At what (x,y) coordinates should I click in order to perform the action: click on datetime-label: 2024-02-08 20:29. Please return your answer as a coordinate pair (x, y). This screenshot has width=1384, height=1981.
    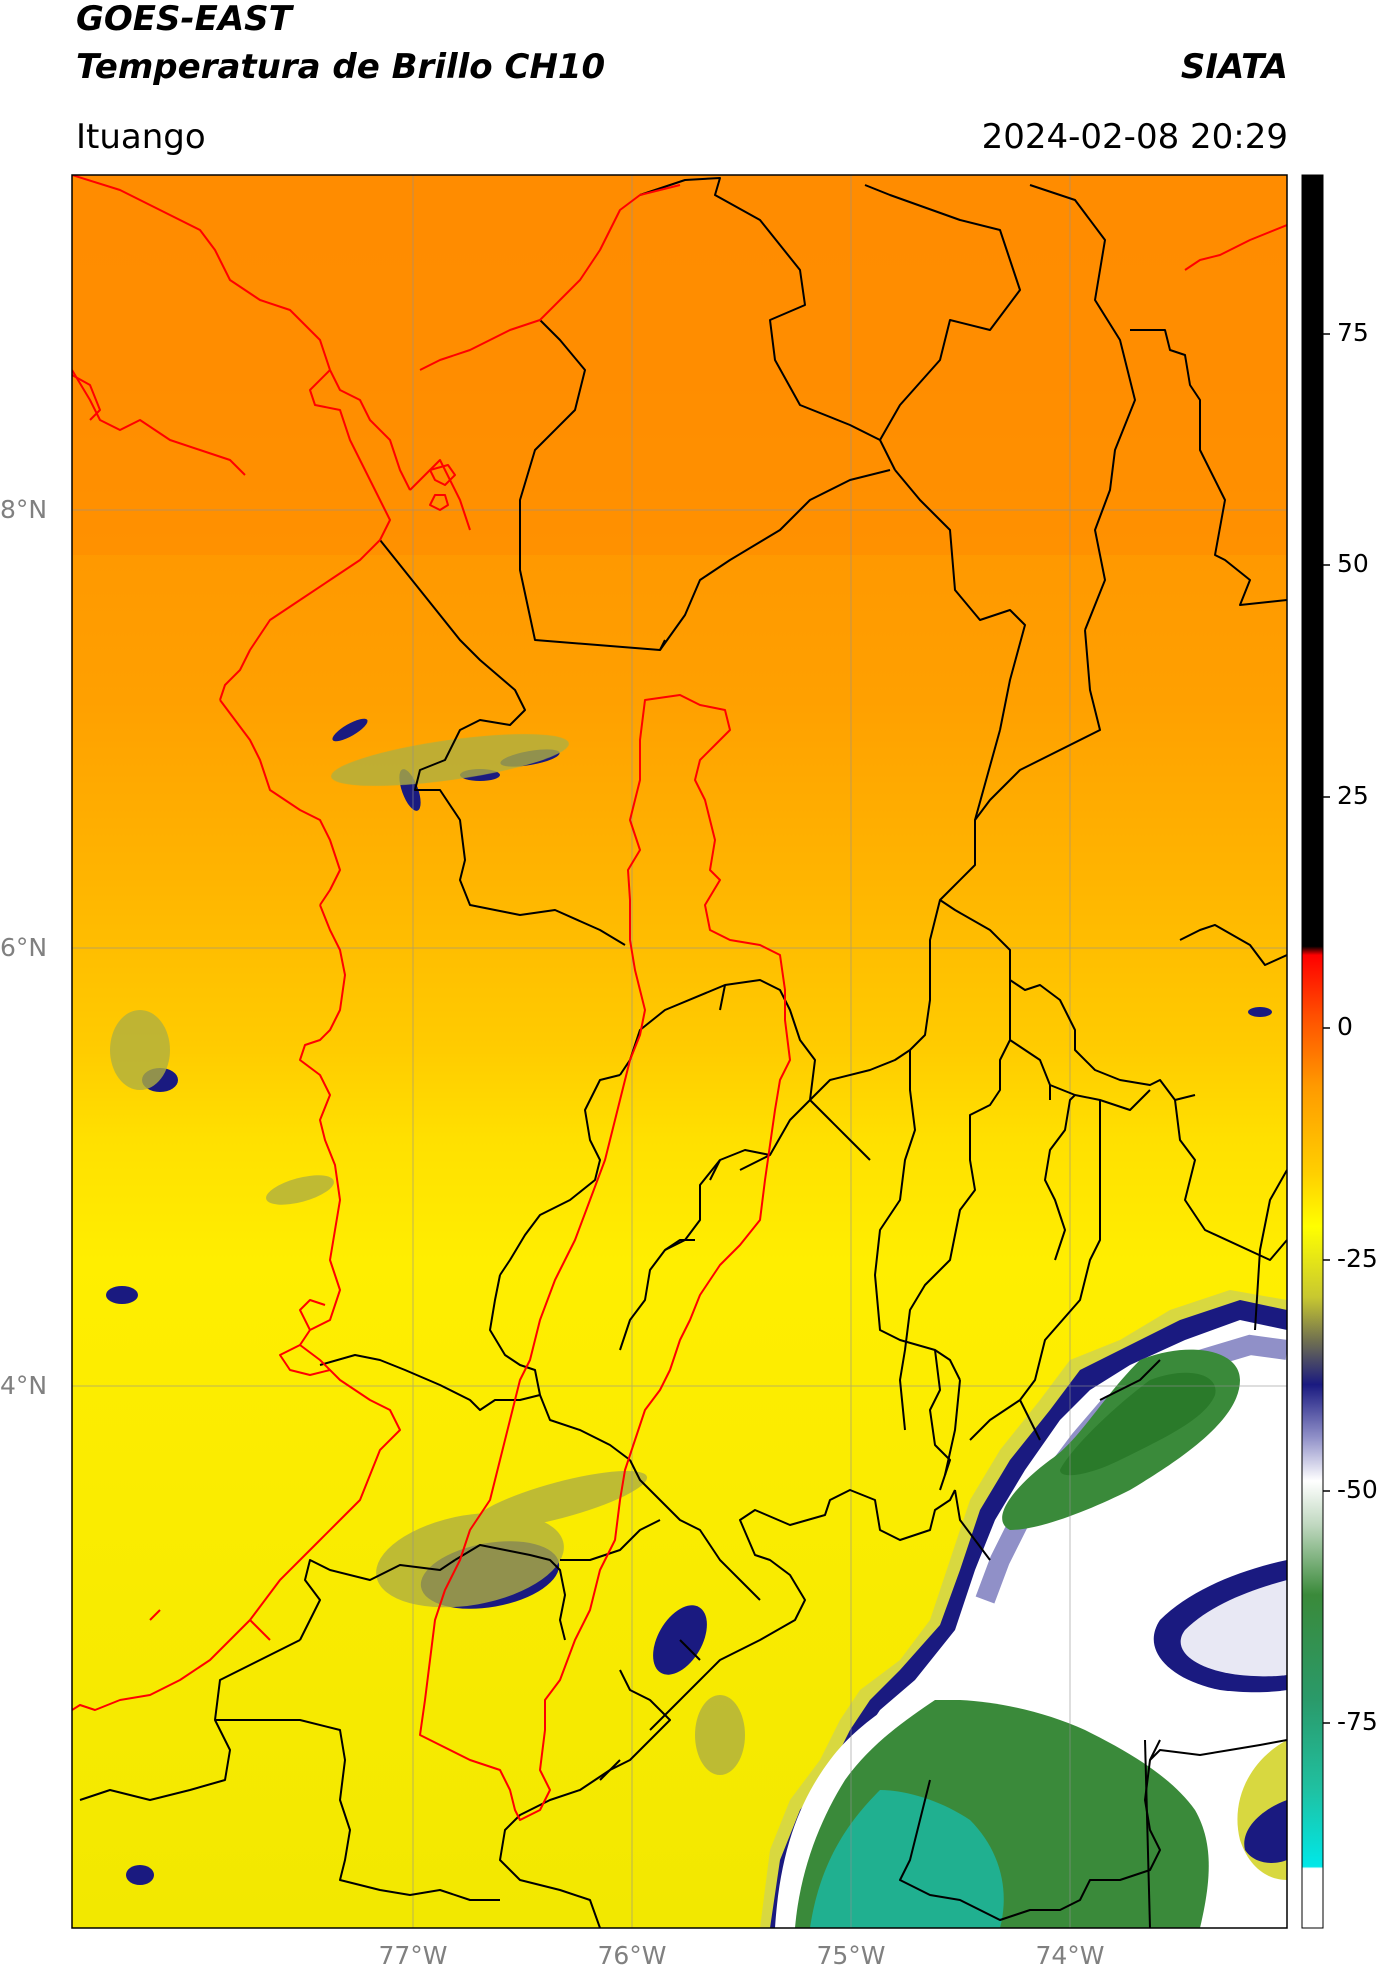
    Looking at the image, I should click on (1134, 137).